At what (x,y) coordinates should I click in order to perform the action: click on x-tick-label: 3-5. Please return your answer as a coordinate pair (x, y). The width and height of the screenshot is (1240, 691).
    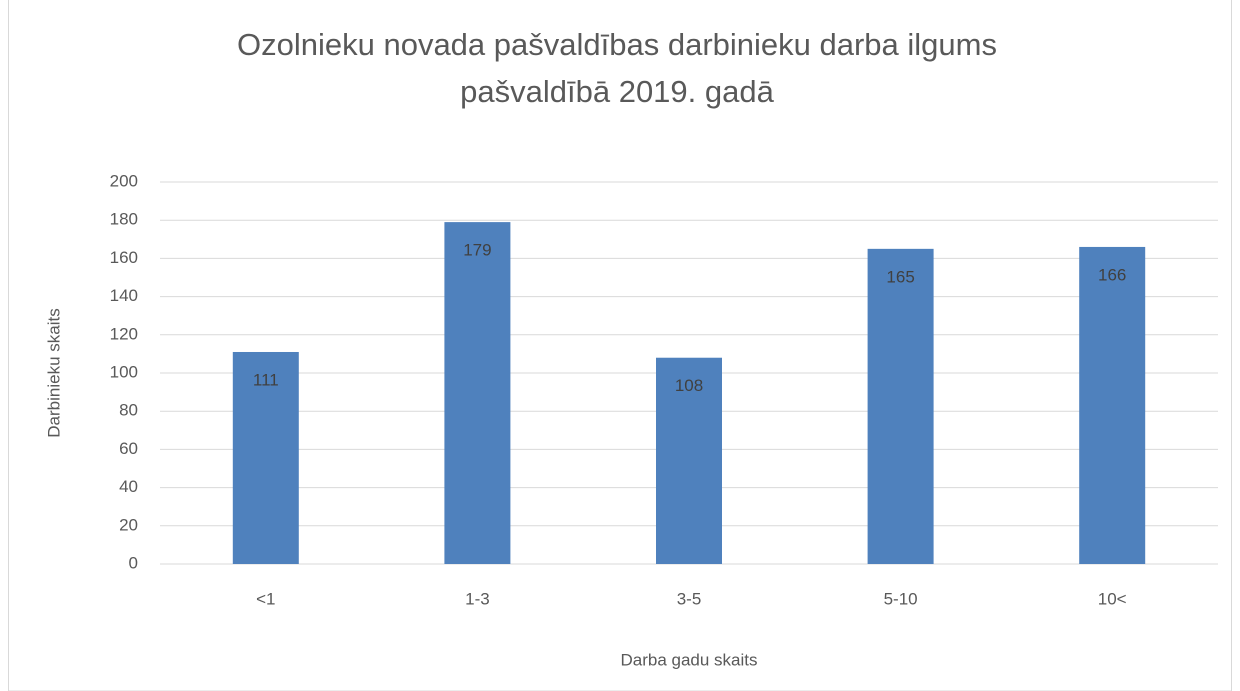
    Looking at the image, I should click on (689, 598).